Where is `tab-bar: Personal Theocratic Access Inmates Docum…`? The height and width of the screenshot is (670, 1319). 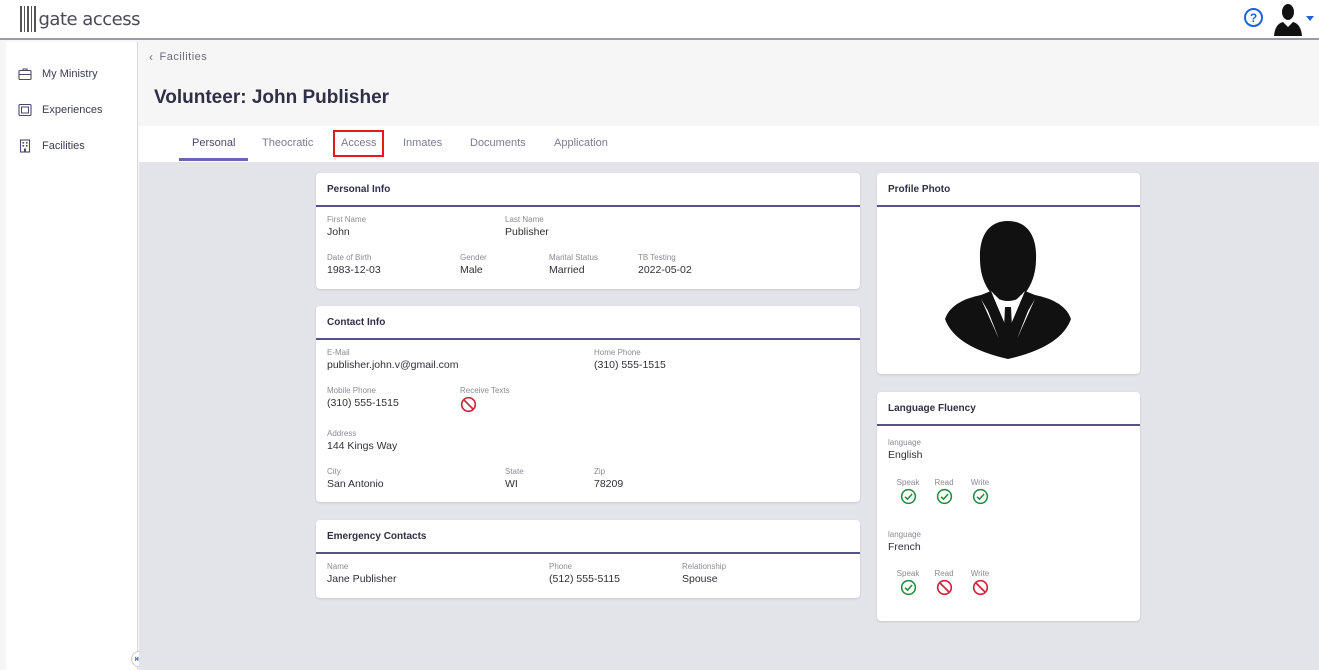 tab-bar: Personal Theocratic Access Inmates Docum… is located at coordinates (729, 144).